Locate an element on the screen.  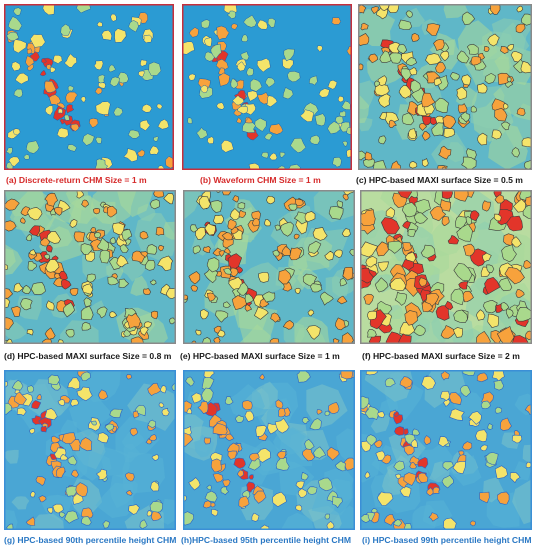
panel-a is located at coordinates (89, 87).